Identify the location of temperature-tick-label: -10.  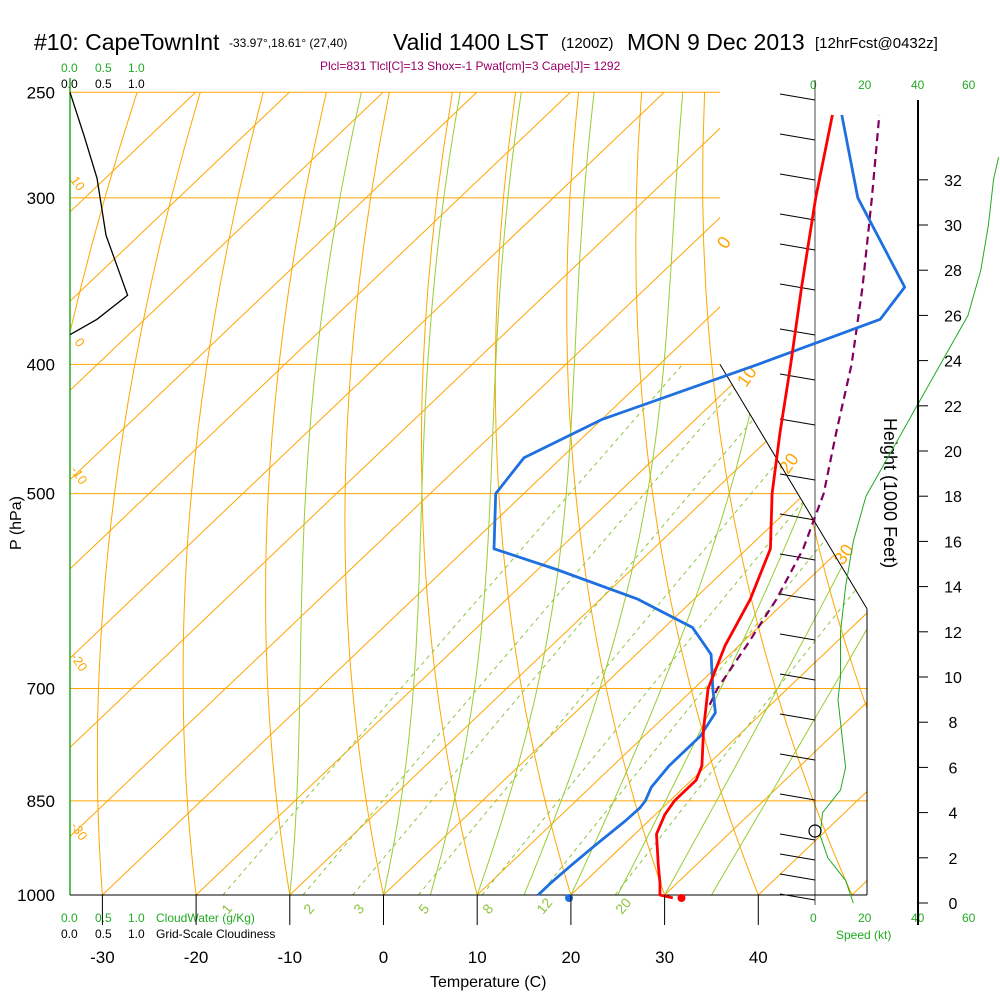
(290, 957).